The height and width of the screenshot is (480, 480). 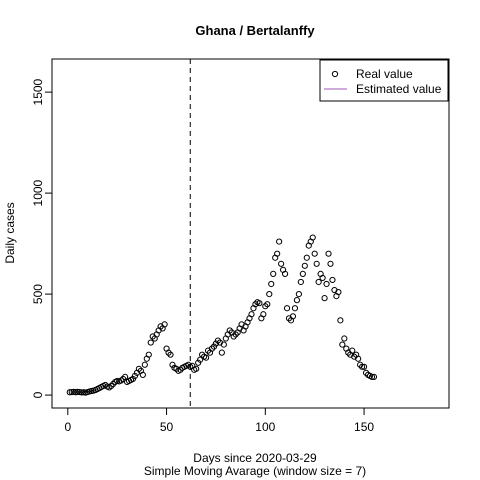 What do you see at coordinates (10, 232) in the screenshot?
I see `y-axis-label: Daily cases` at bounding box center [10, 232].